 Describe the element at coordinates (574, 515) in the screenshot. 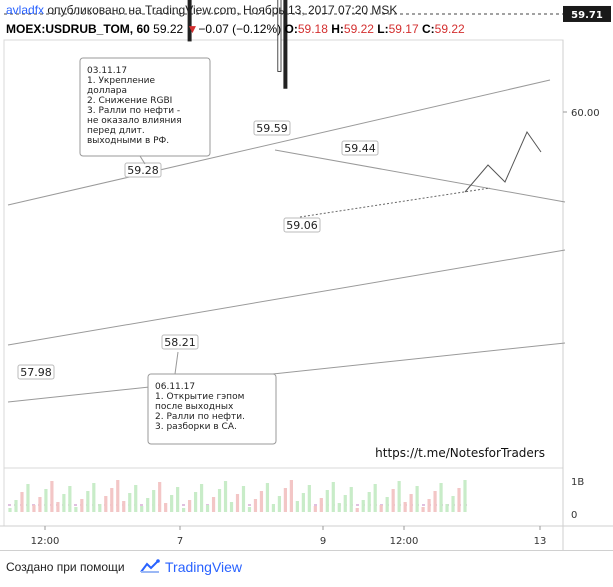

I see `volume-tick-label: 0` at that location.